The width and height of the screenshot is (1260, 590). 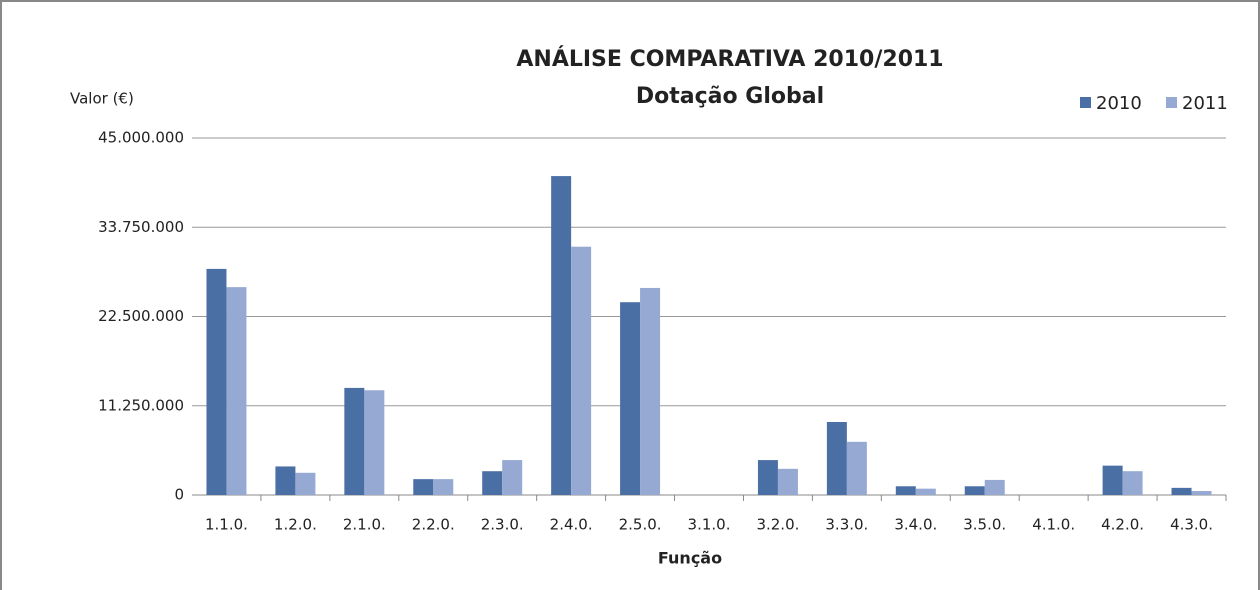 I want to click on x-tick-label: 4.1.0., so click(x=1053, y=525).